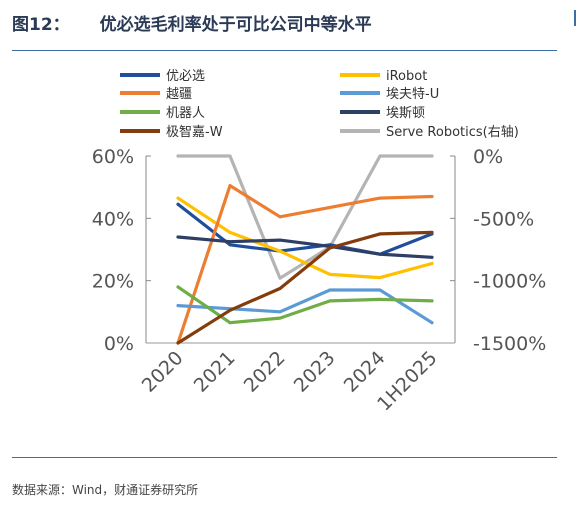 The image size is (581, 509). What do you see at coordinates (162, 76) in the screenshot?
I see `legend-entry: 优必选` at bounding box center [162, 76].